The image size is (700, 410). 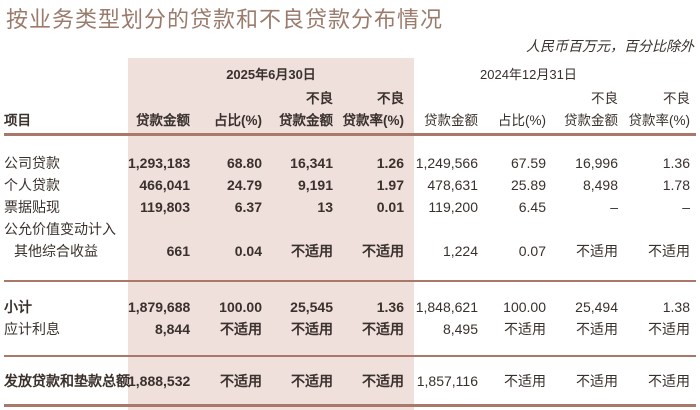 I want to click on row-label: 其他综合收益, so click(x=56, y=251).